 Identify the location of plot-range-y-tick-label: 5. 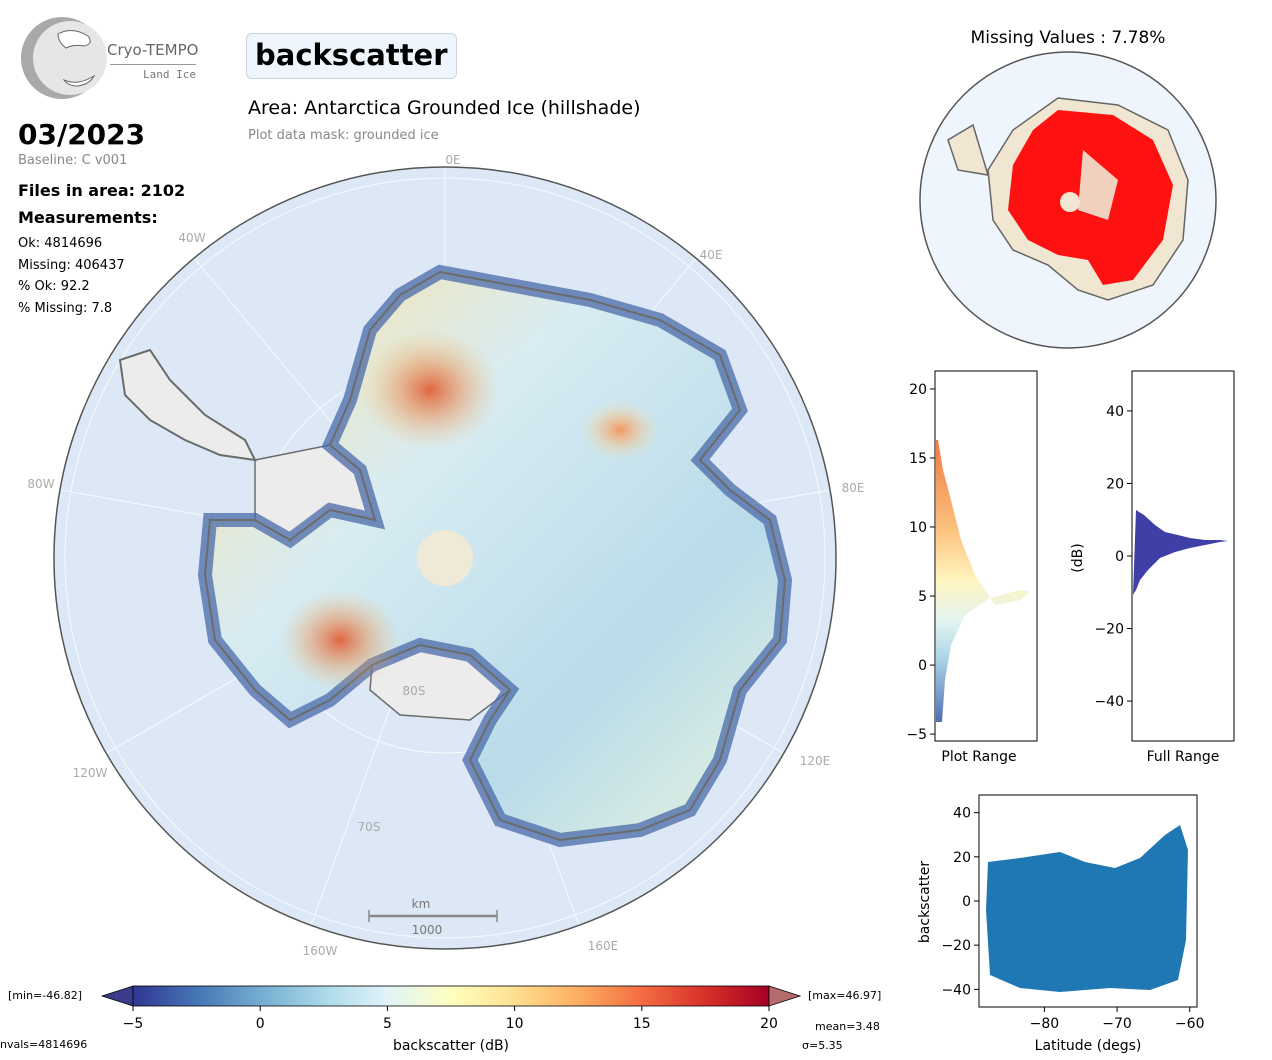
(922, 597).